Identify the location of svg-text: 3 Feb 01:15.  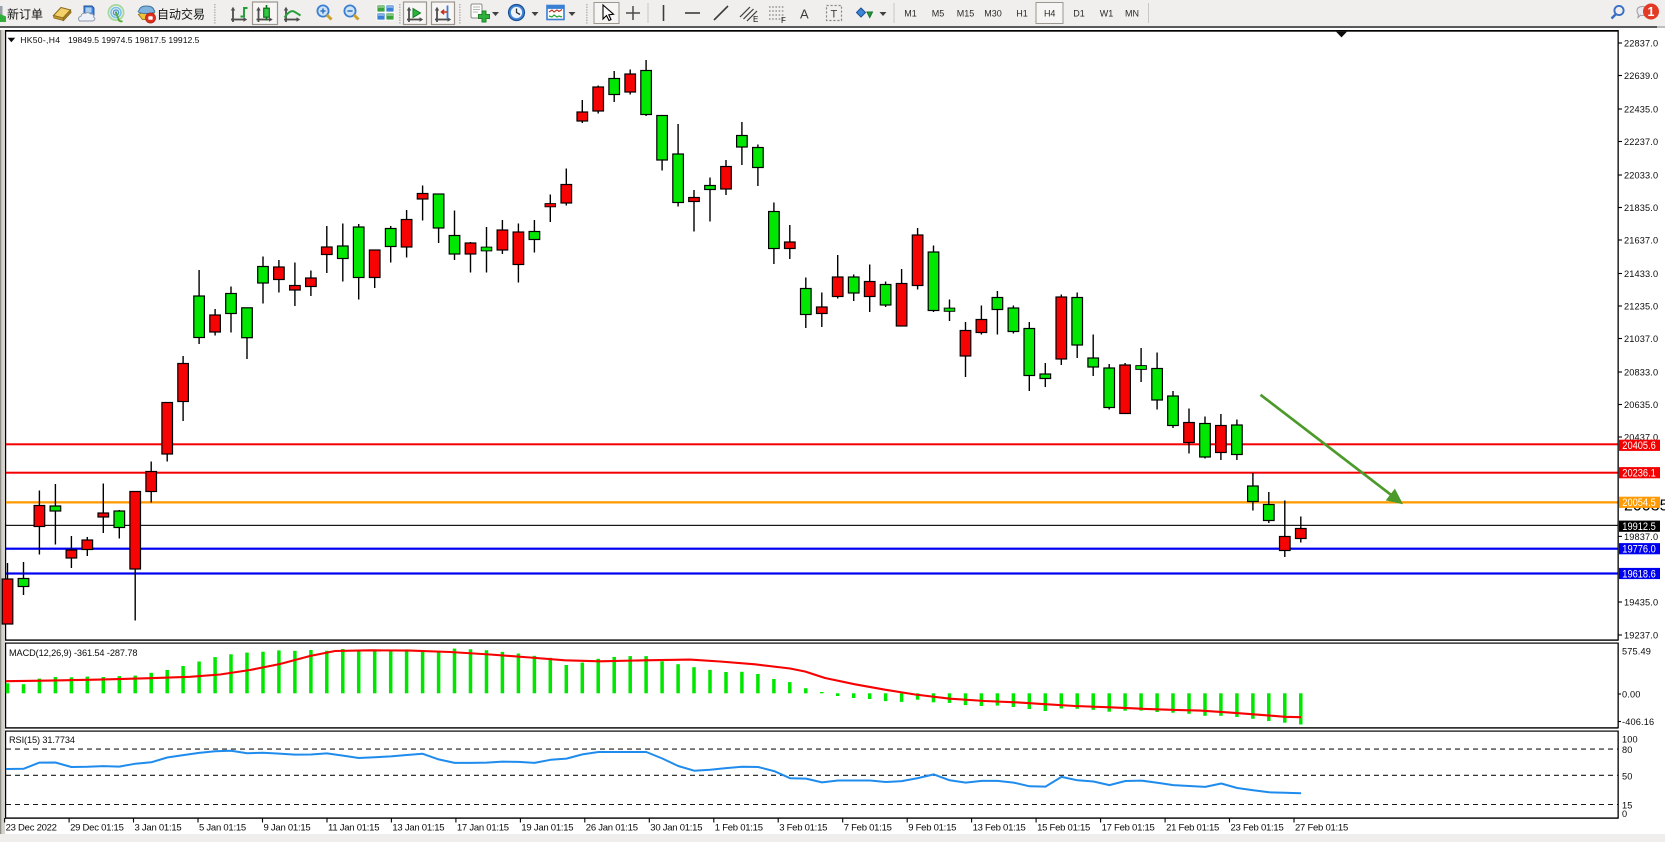
(803, 828).